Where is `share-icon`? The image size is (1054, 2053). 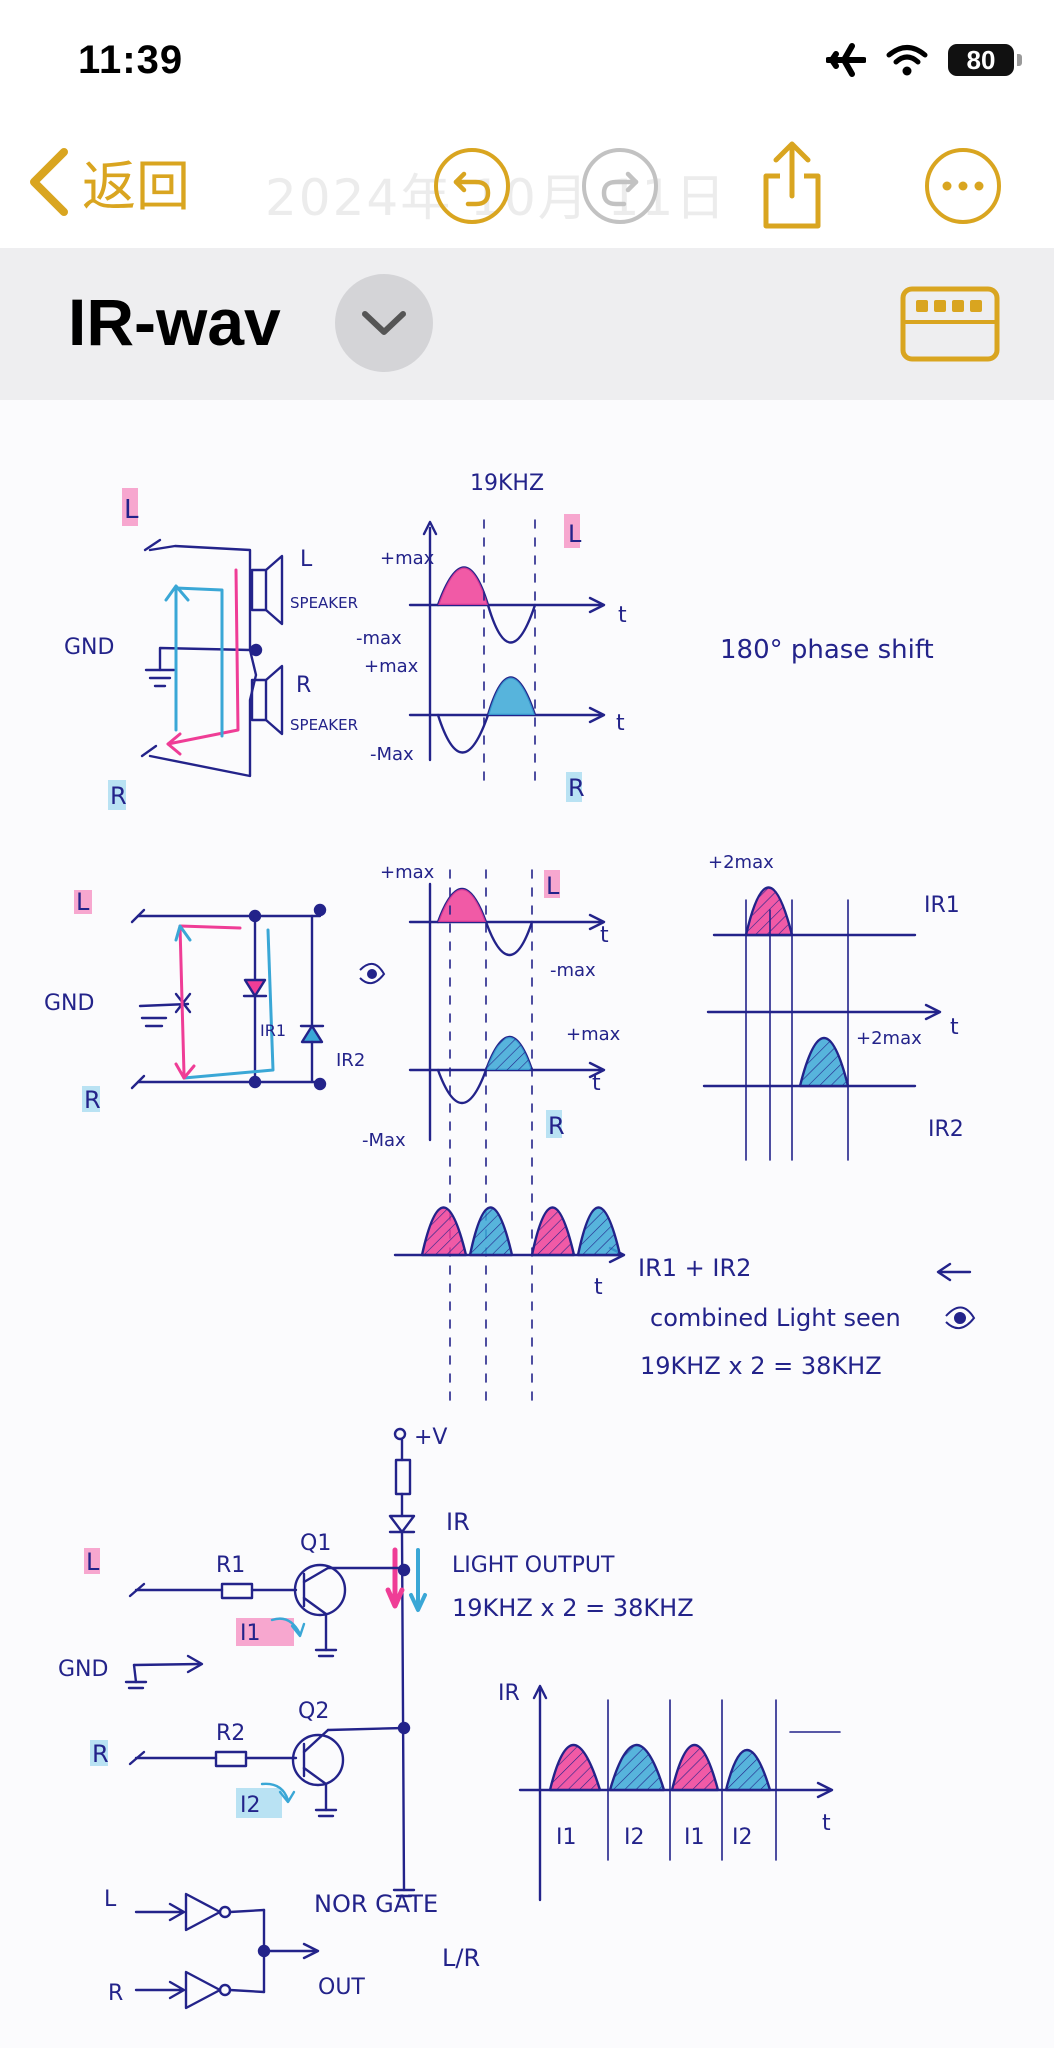 share-icon is located at coordinates (792, 185).